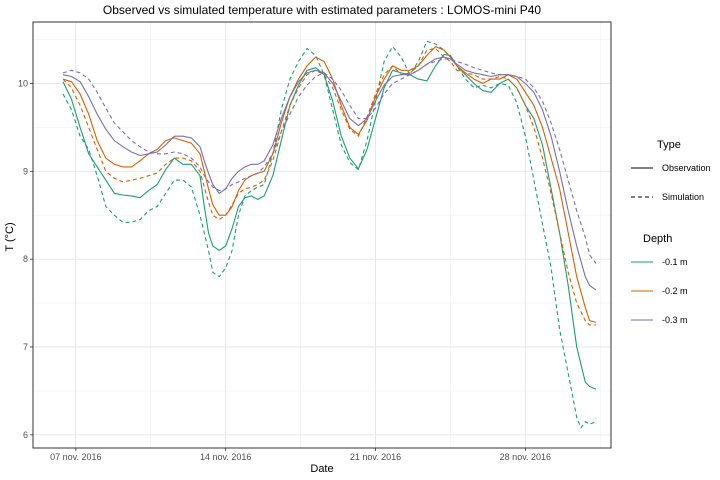 This screenshot has height=480, width=720. What do you see at coordinates (75, 457) in the screenshot?
I see `x-tick-label: 07 nov. 2016` at bounding box center [75, 457].